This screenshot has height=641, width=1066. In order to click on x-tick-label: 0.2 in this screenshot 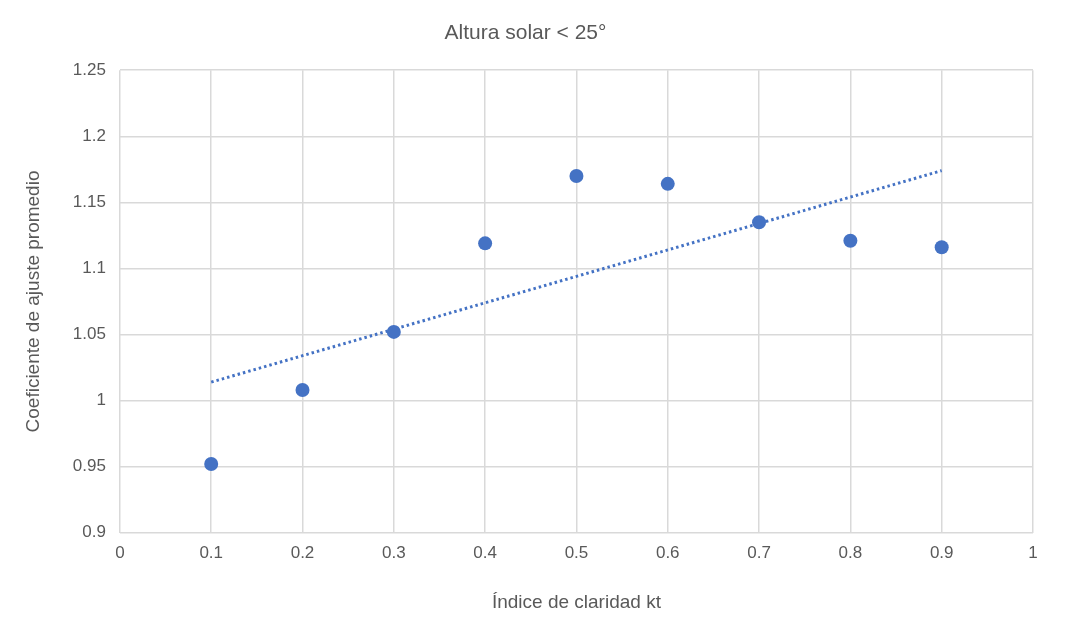, I will do `click(302, 552)`.